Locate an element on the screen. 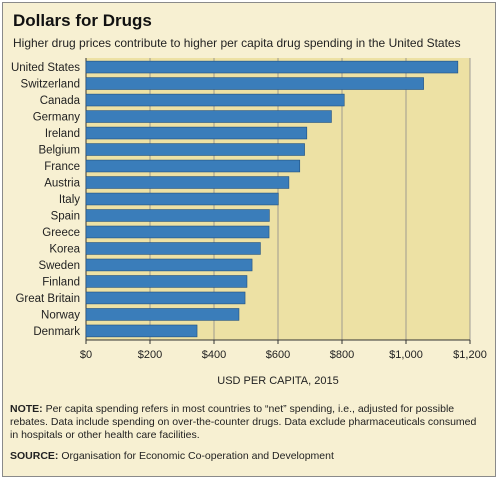  tick-label-x-4: $800 is located at coordinates (342, 355).